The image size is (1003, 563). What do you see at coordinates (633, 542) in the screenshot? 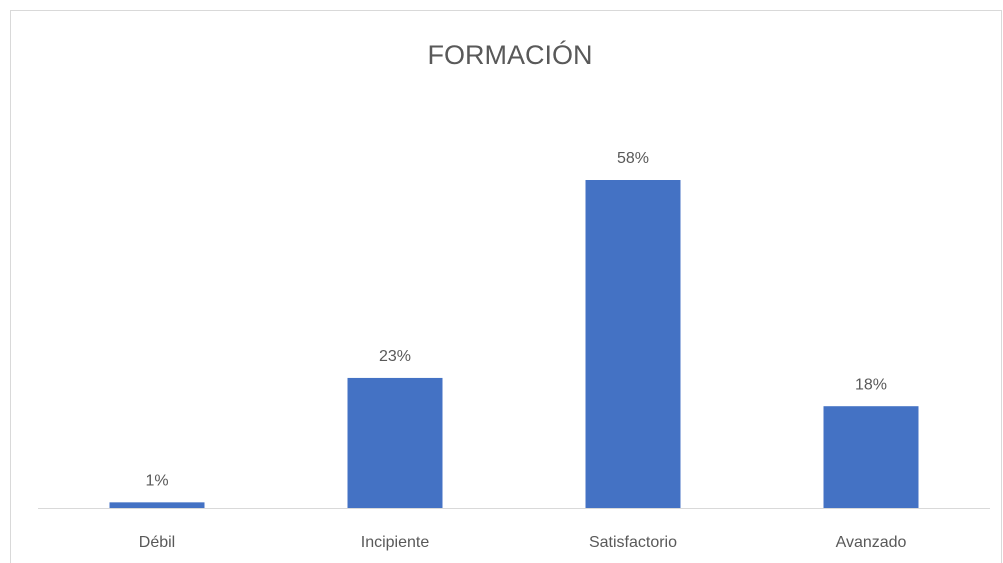
I see `x-tick-label: Satisfactorio` at bounding box center [633, 542].